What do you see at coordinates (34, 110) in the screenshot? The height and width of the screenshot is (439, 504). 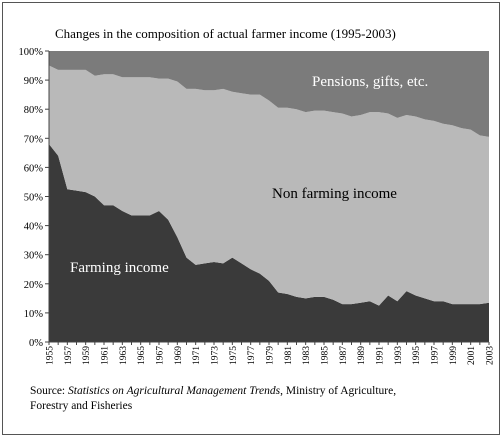 I see `y-tick-label: 80%` at bounding box center [34, 110].